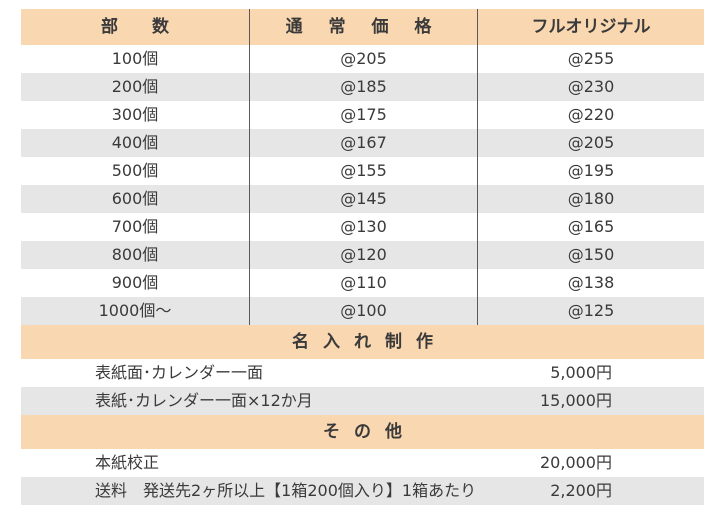 The image size is (725, 521). What do you see at coordinates (590, 59) in the screenshot?
I see `full-original-price-cell: @255` at bounding box center [590, 59].